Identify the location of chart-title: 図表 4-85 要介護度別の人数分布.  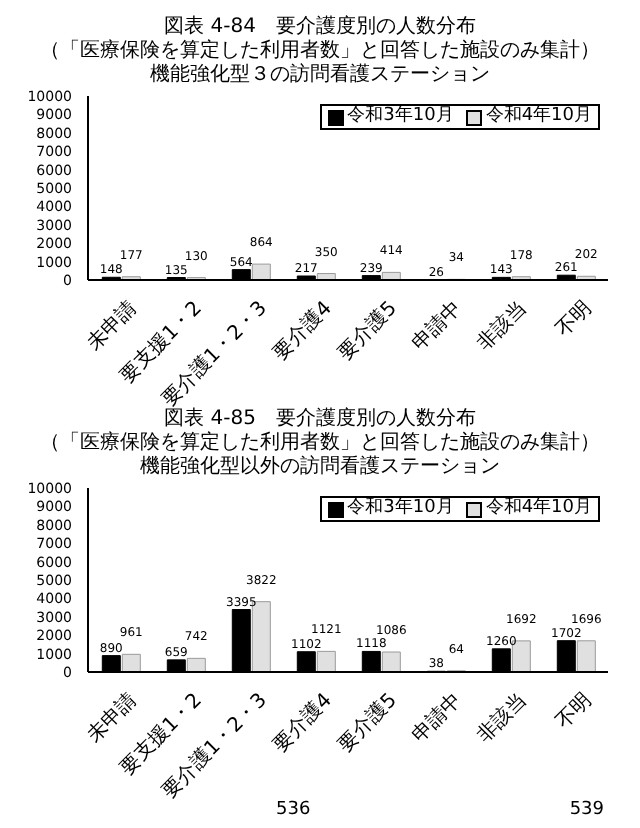
(320, 419).